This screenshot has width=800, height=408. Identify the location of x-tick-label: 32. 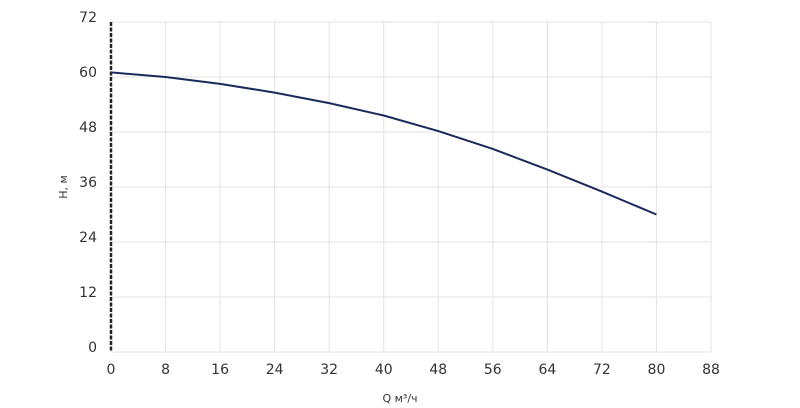
(329, 370).